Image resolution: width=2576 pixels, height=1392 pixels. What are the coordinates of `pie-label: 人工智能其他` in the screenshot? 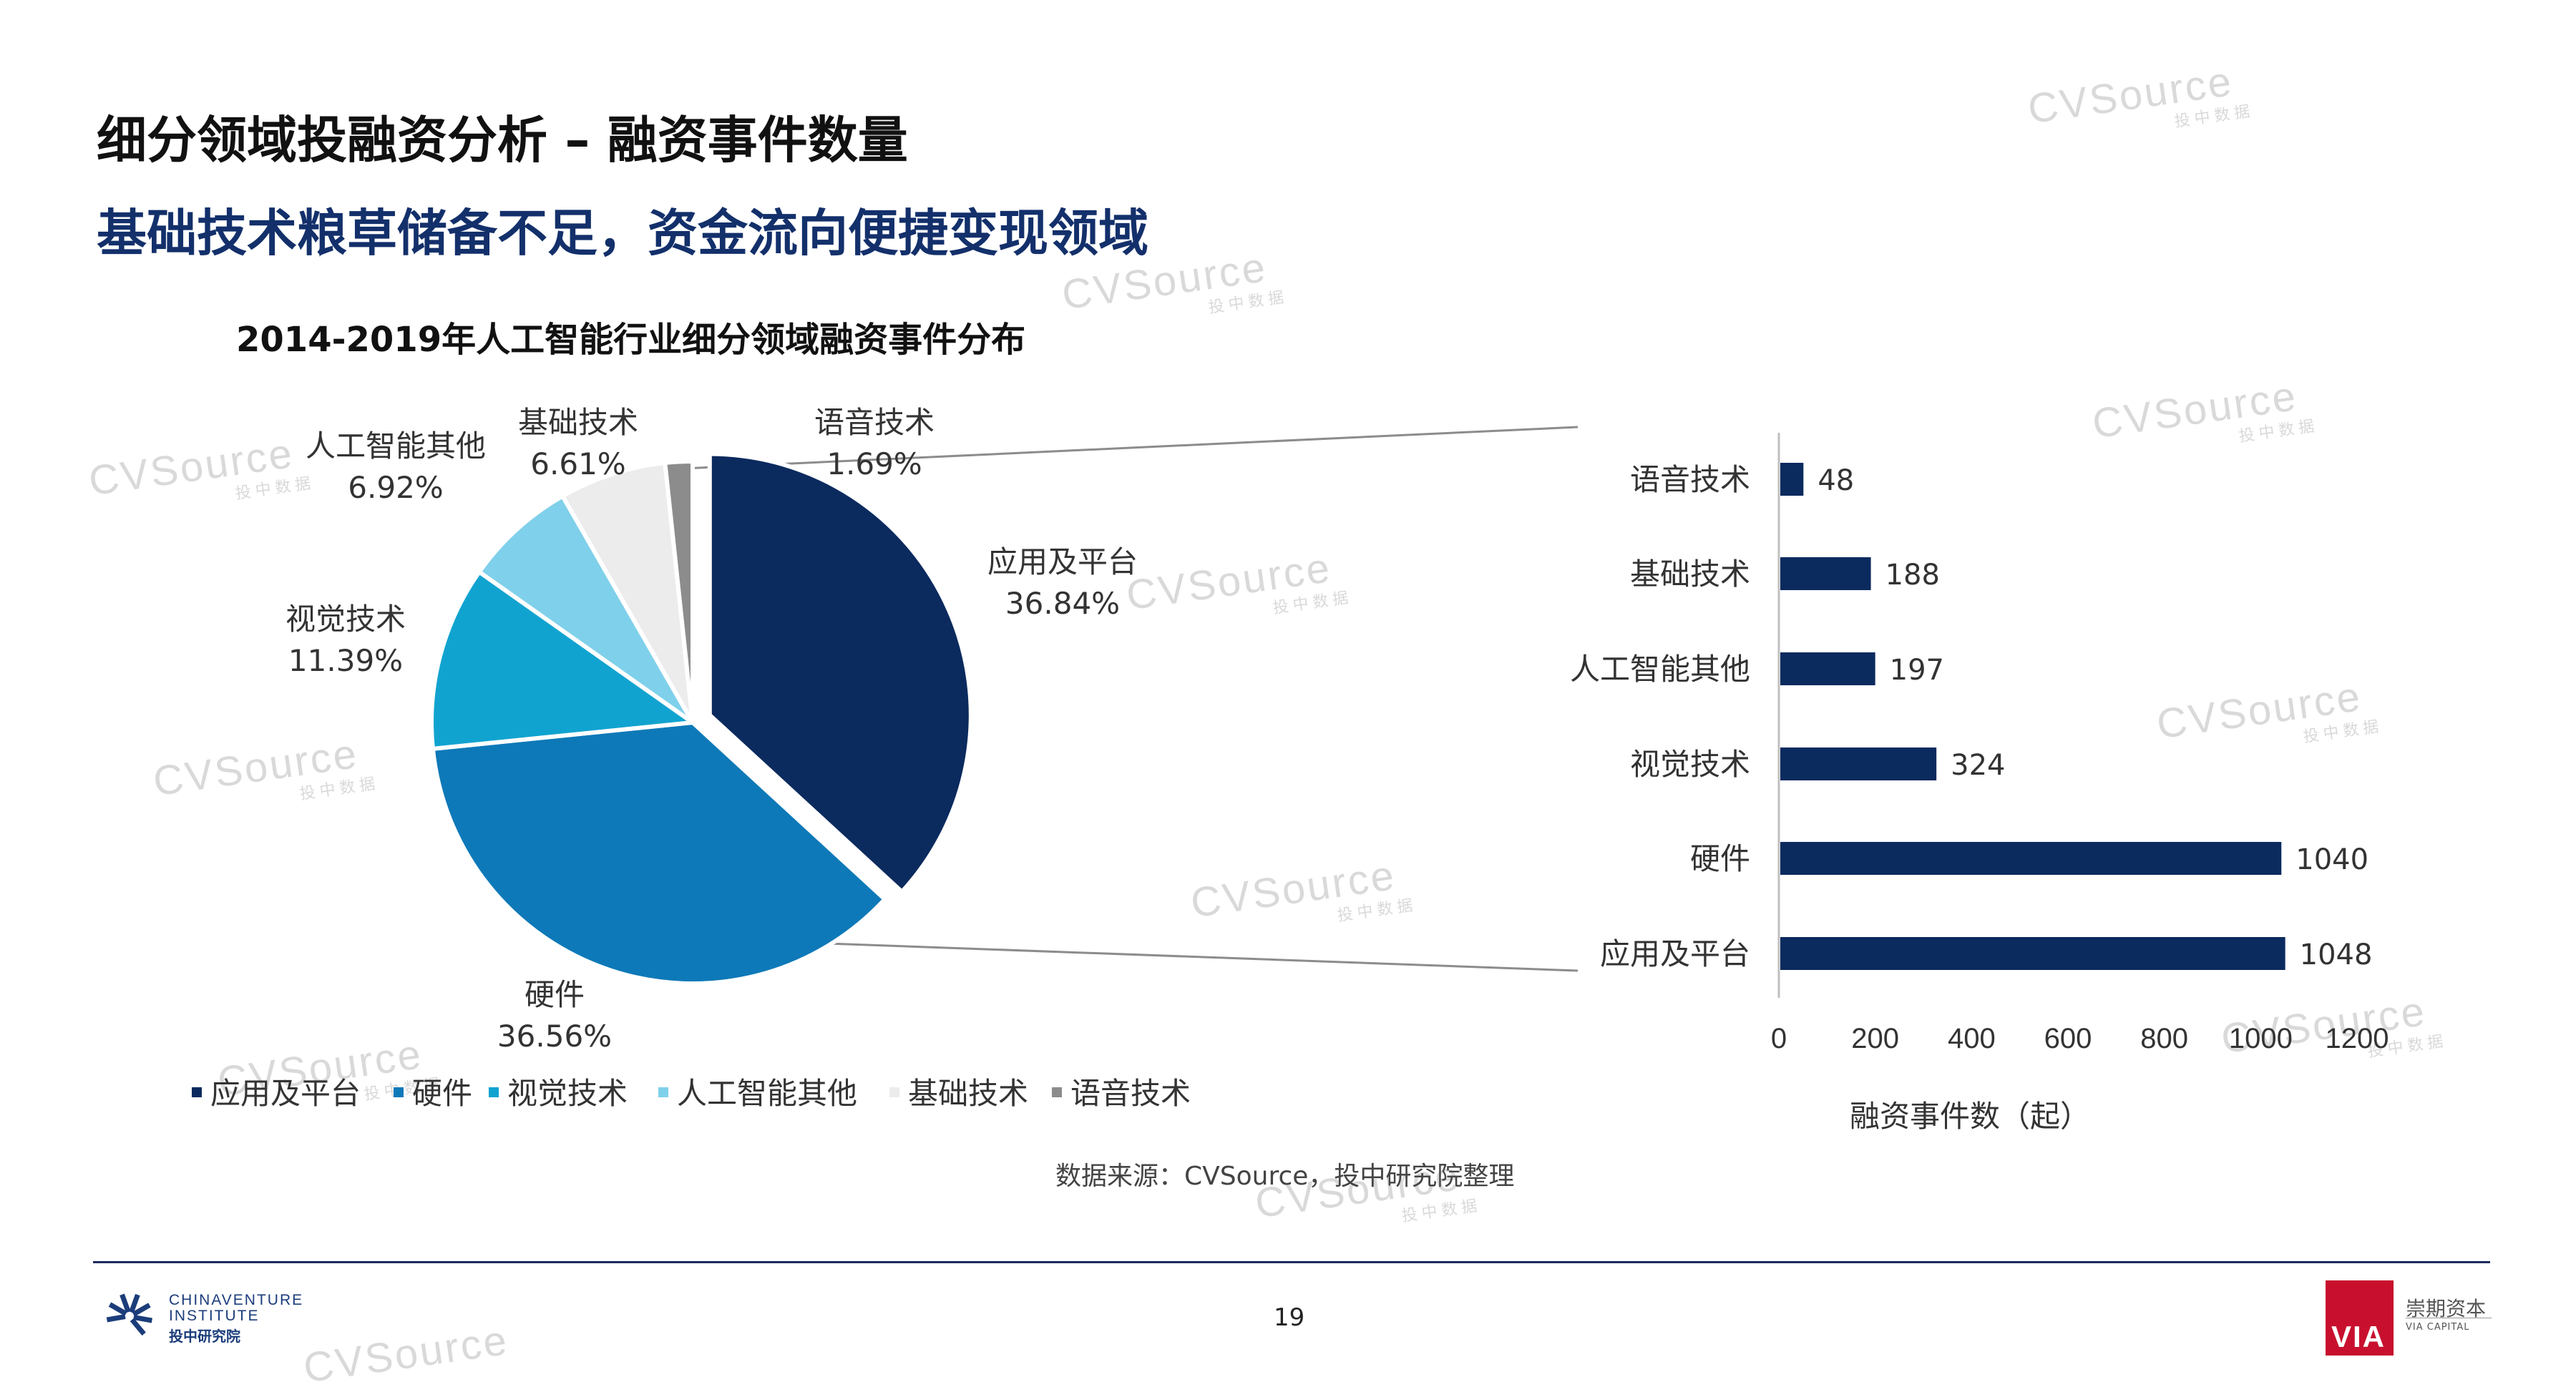 It's located at (396, 446).